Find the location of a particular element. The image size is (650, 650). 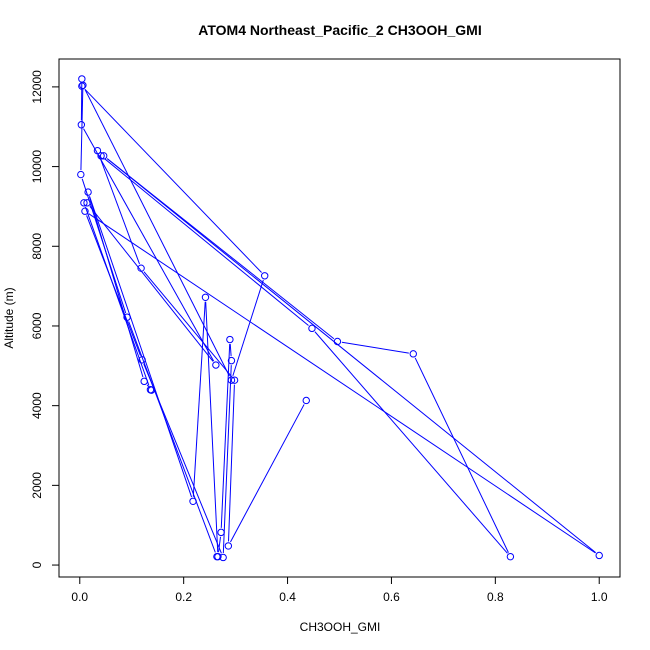

x-tick-label: 0.4 is located at coordinates (287, 597).